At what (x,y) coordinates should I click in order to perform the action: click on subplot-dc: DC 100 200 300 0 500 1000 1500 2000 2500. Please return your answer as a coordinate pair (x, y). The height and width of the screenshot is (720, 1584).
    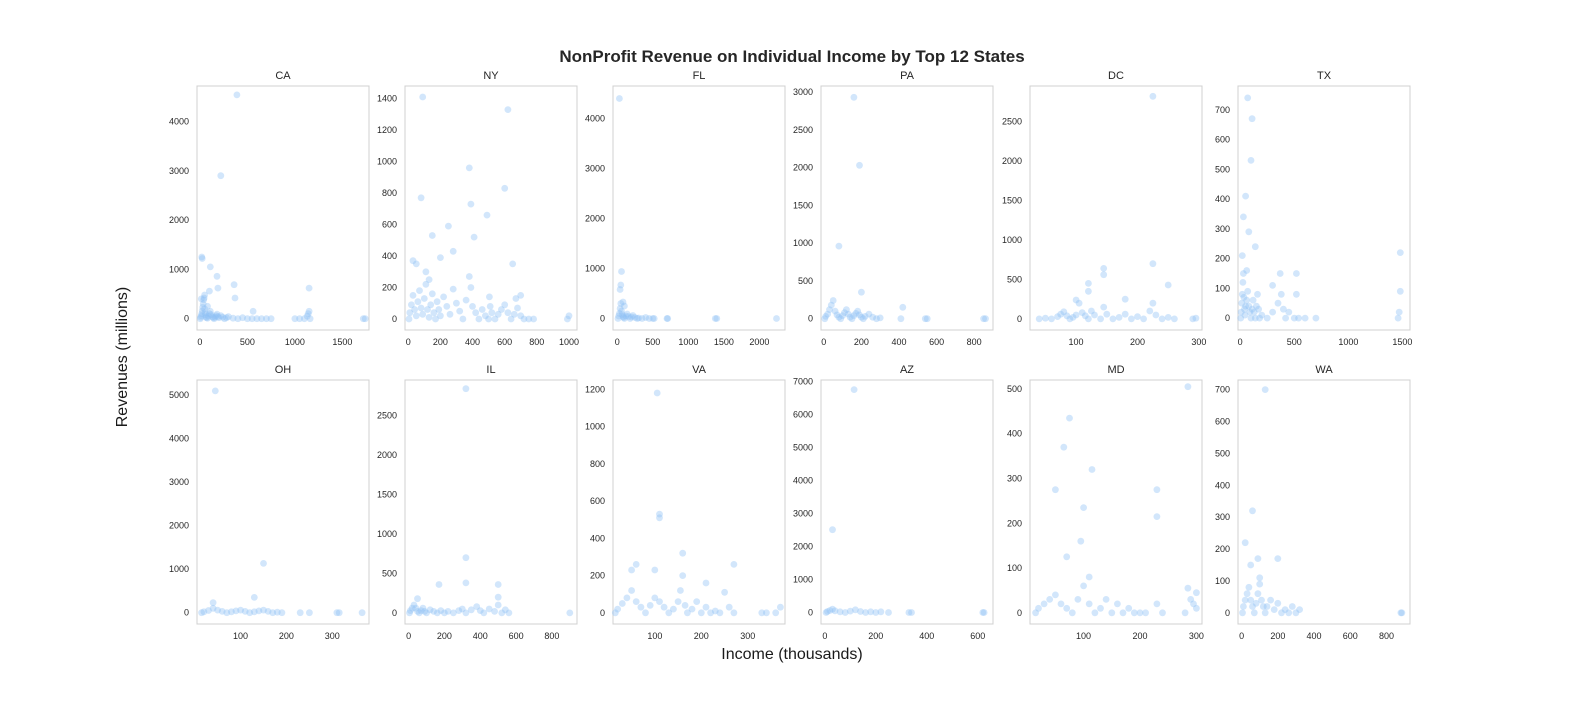
    Looking at the image, I should click on (1104, 208).